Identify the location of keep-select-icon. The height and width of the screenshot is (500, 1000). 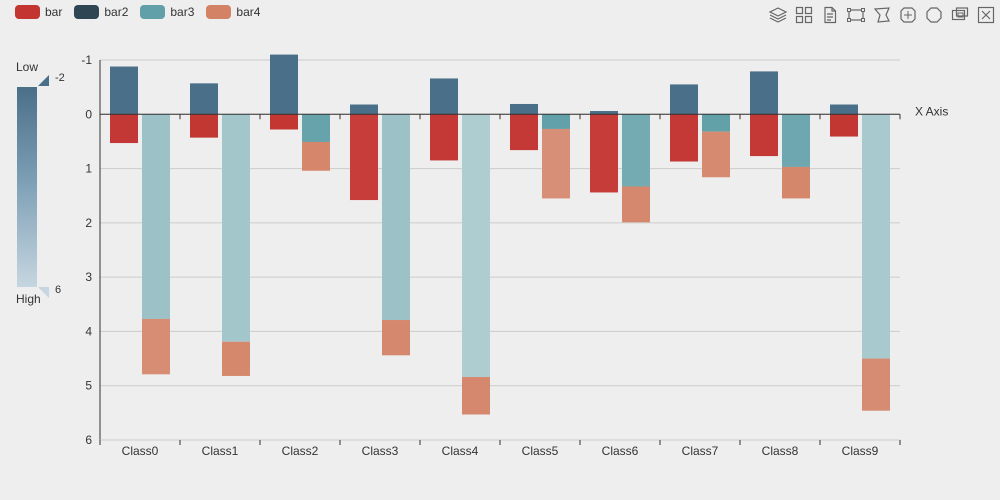
(908, 15).